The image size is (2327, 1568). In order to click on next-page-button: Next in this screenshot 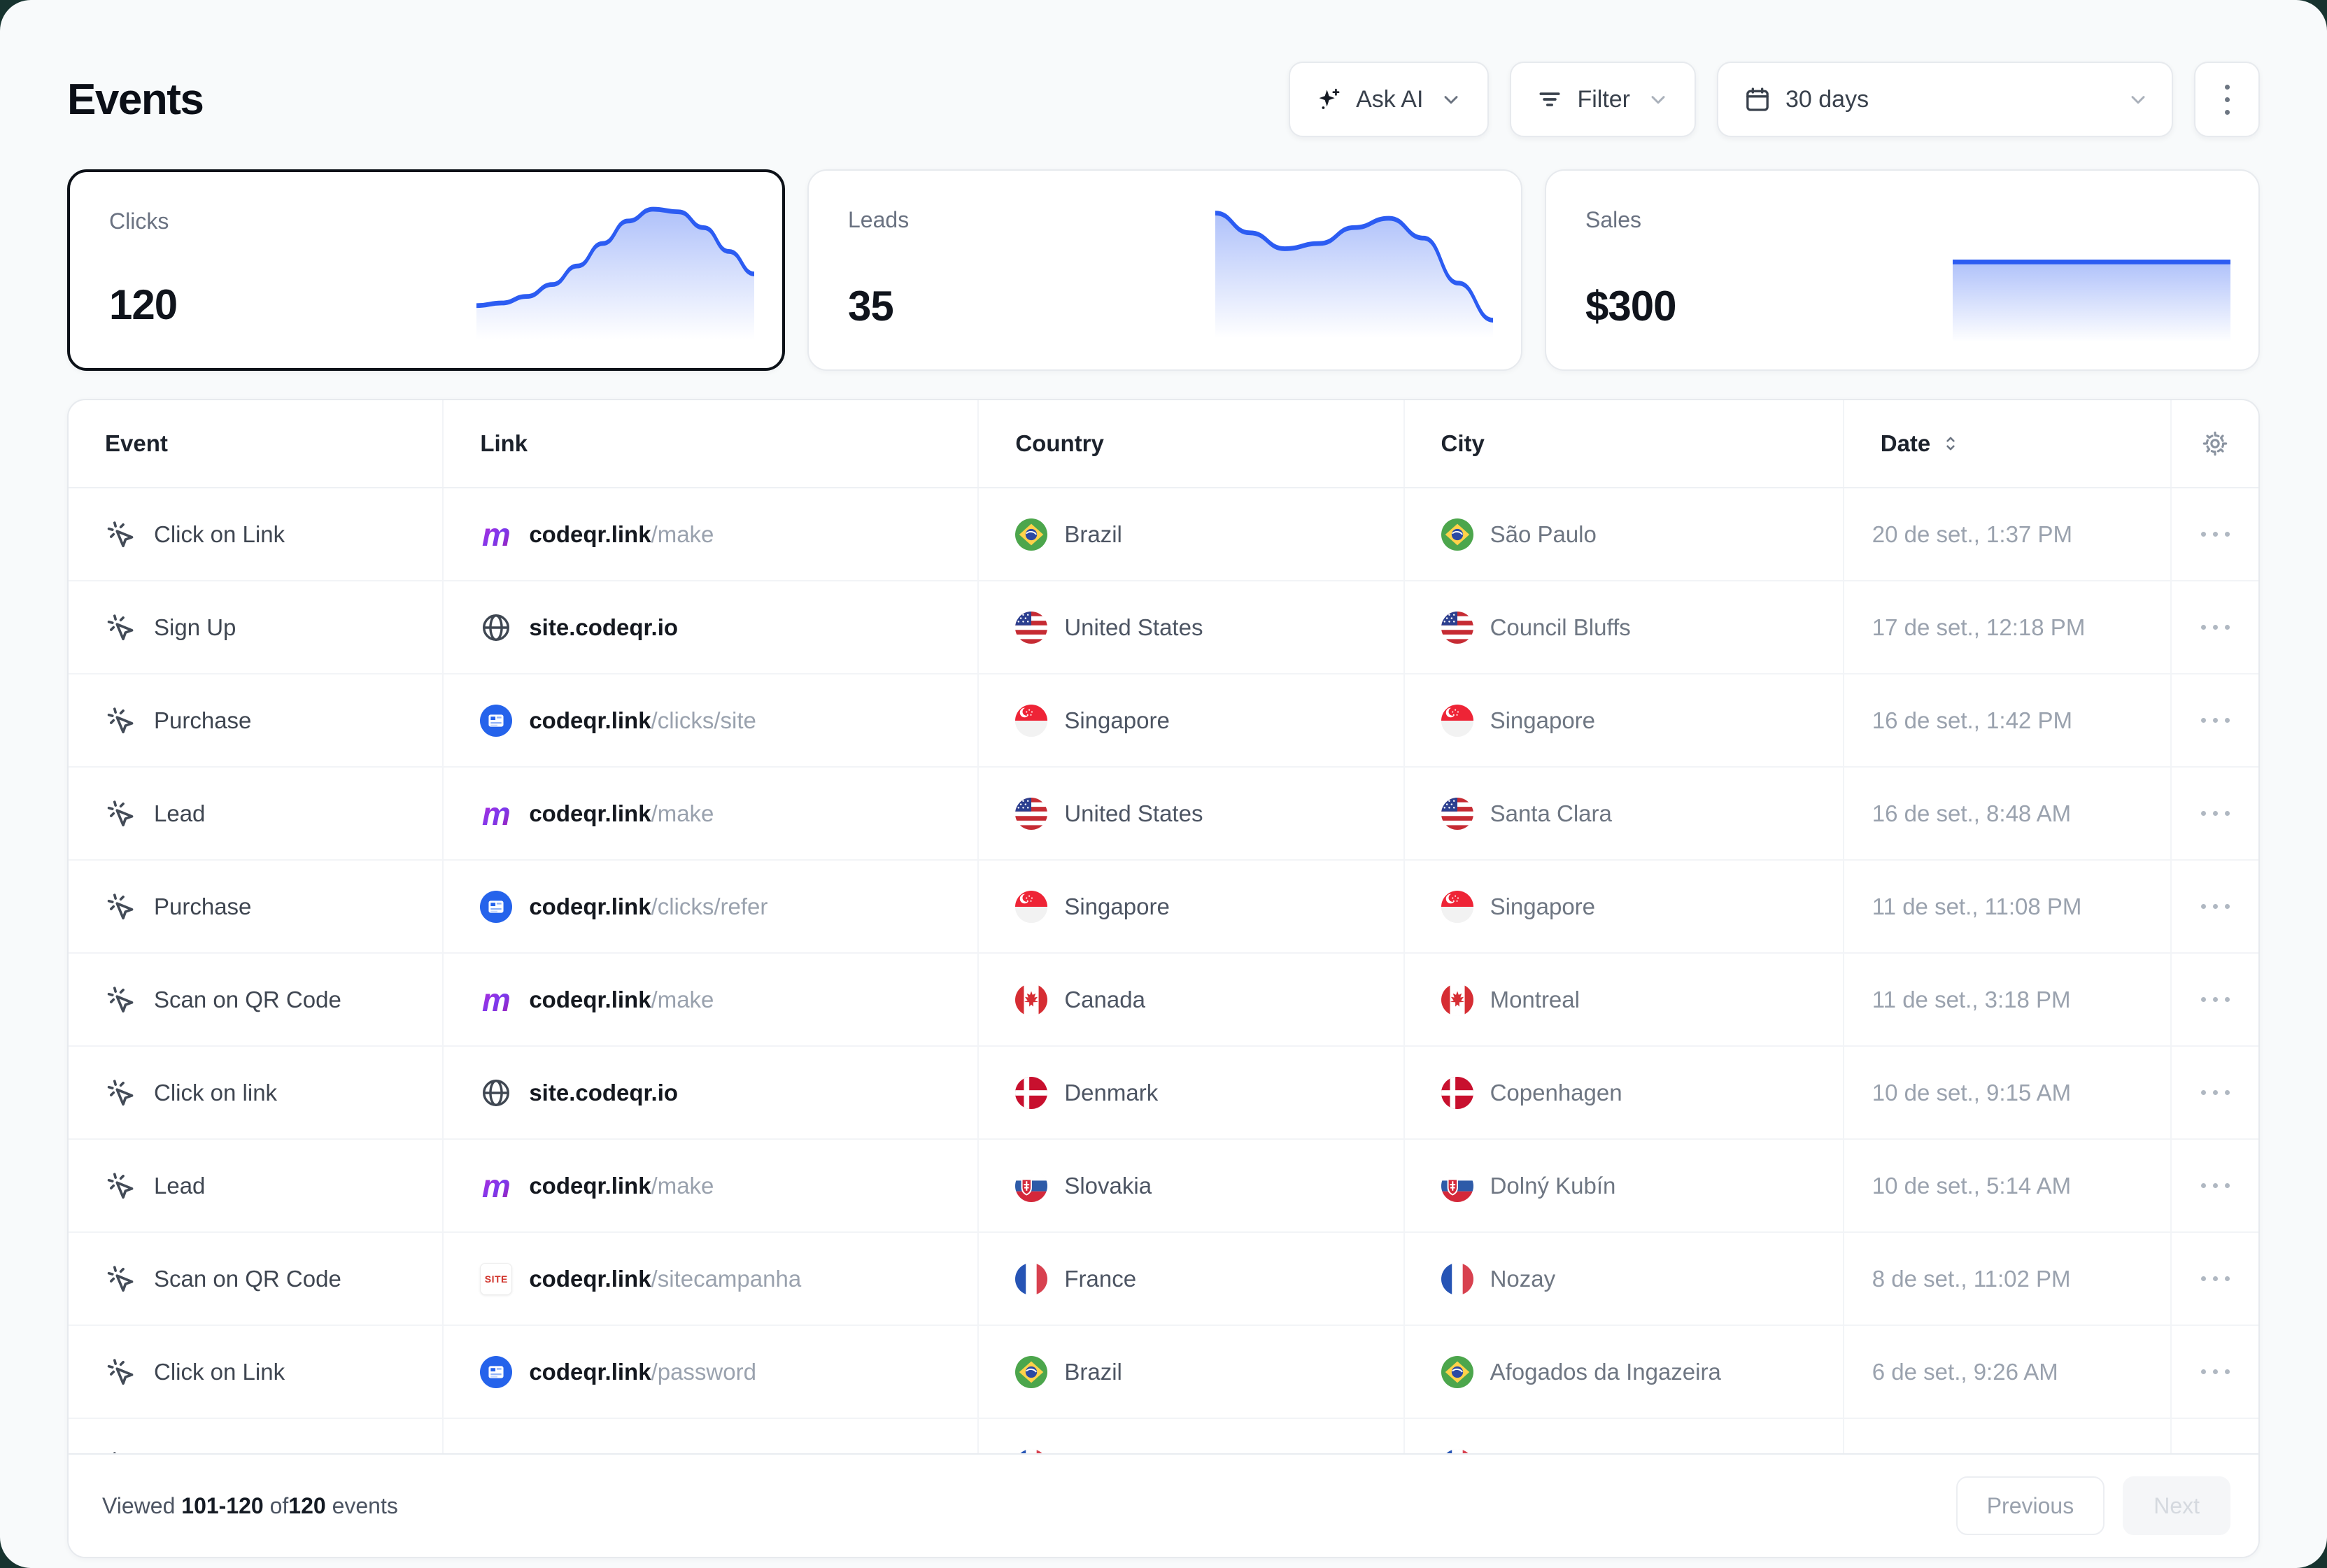, I will do `click(2176, 1505)`.